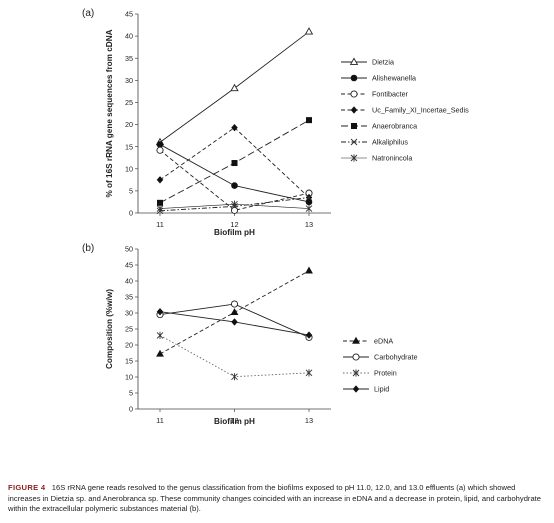 This screenshot has height=523, width=554. I want to click on legend-label: Alkaliphilus, so click(390, 142).